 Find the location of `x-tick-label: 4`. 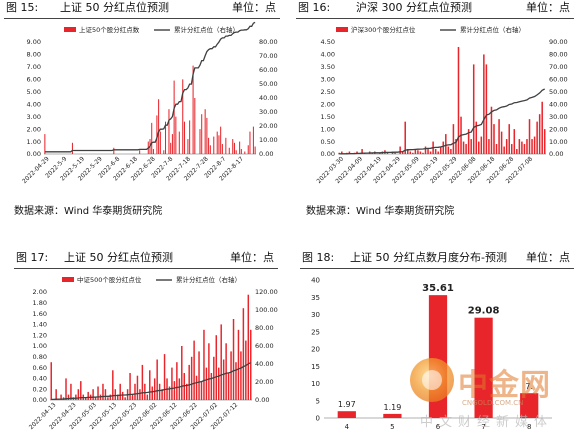

x-tick-label: 4 is located at coordinates (347, 427).